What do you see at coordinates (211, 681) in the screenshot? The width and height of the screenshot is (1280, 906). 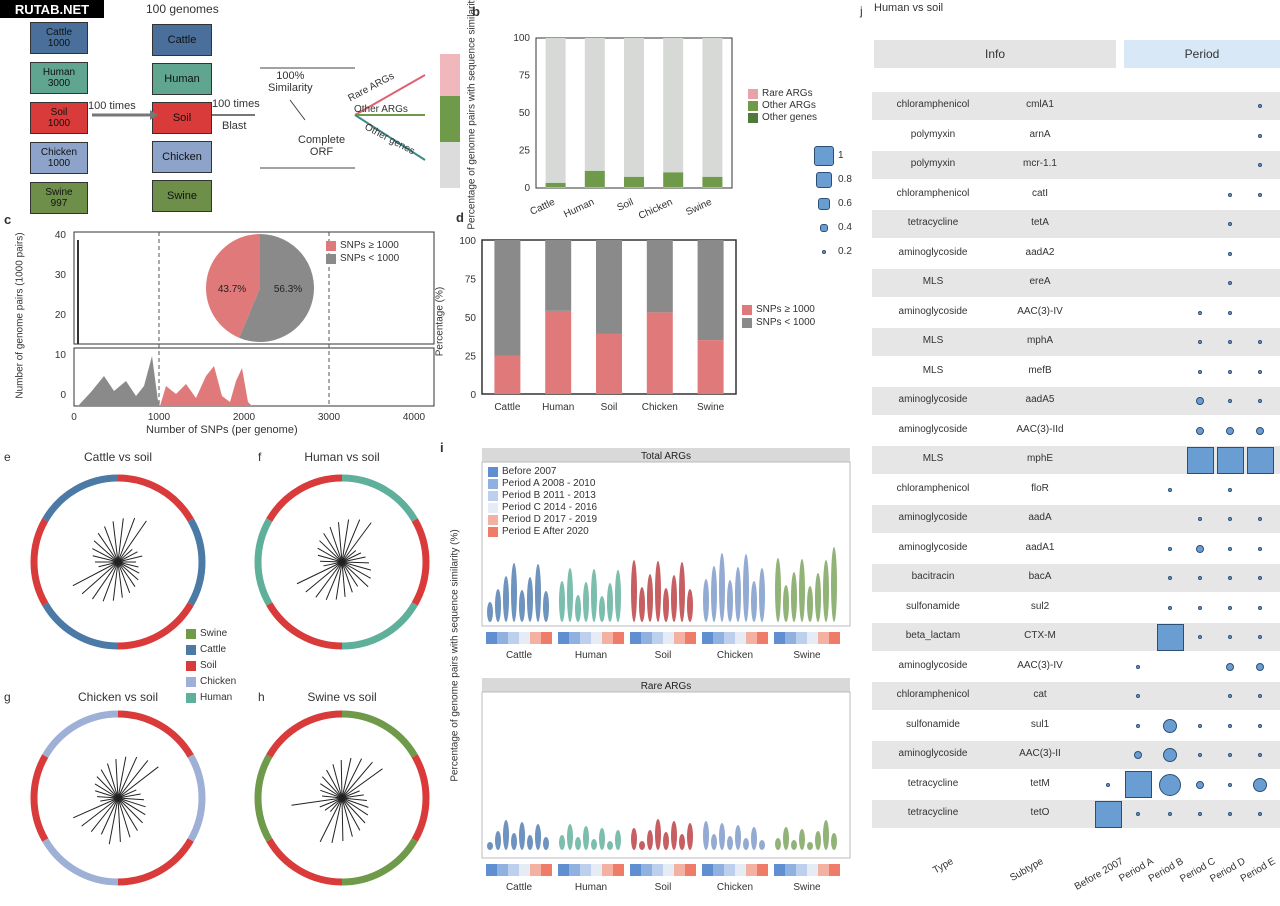 I see `legend-item: Chicken` at bounding box center [211, 681].